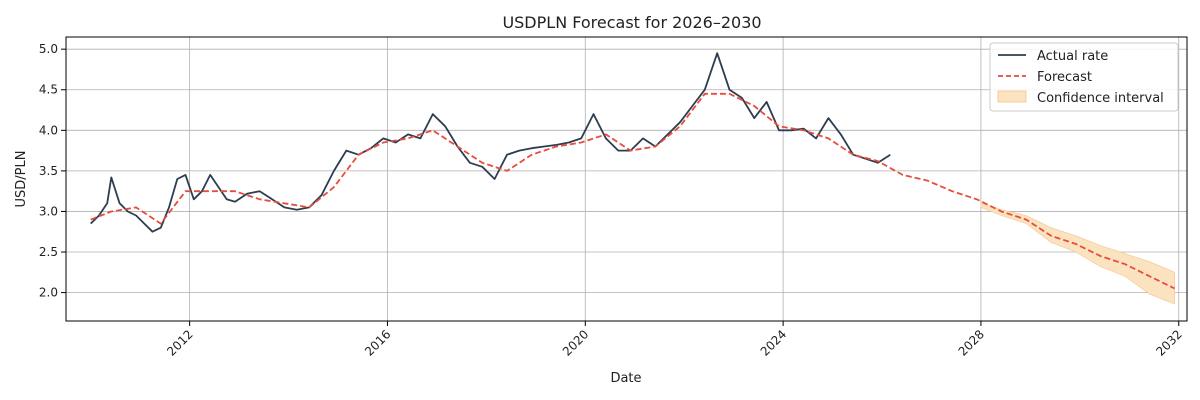 The width and height of the screenshot is (1200, 400). Describe the element at coordinates (1012, 96) in the screenshot. I see `legend-swatch-confidence` at that location.